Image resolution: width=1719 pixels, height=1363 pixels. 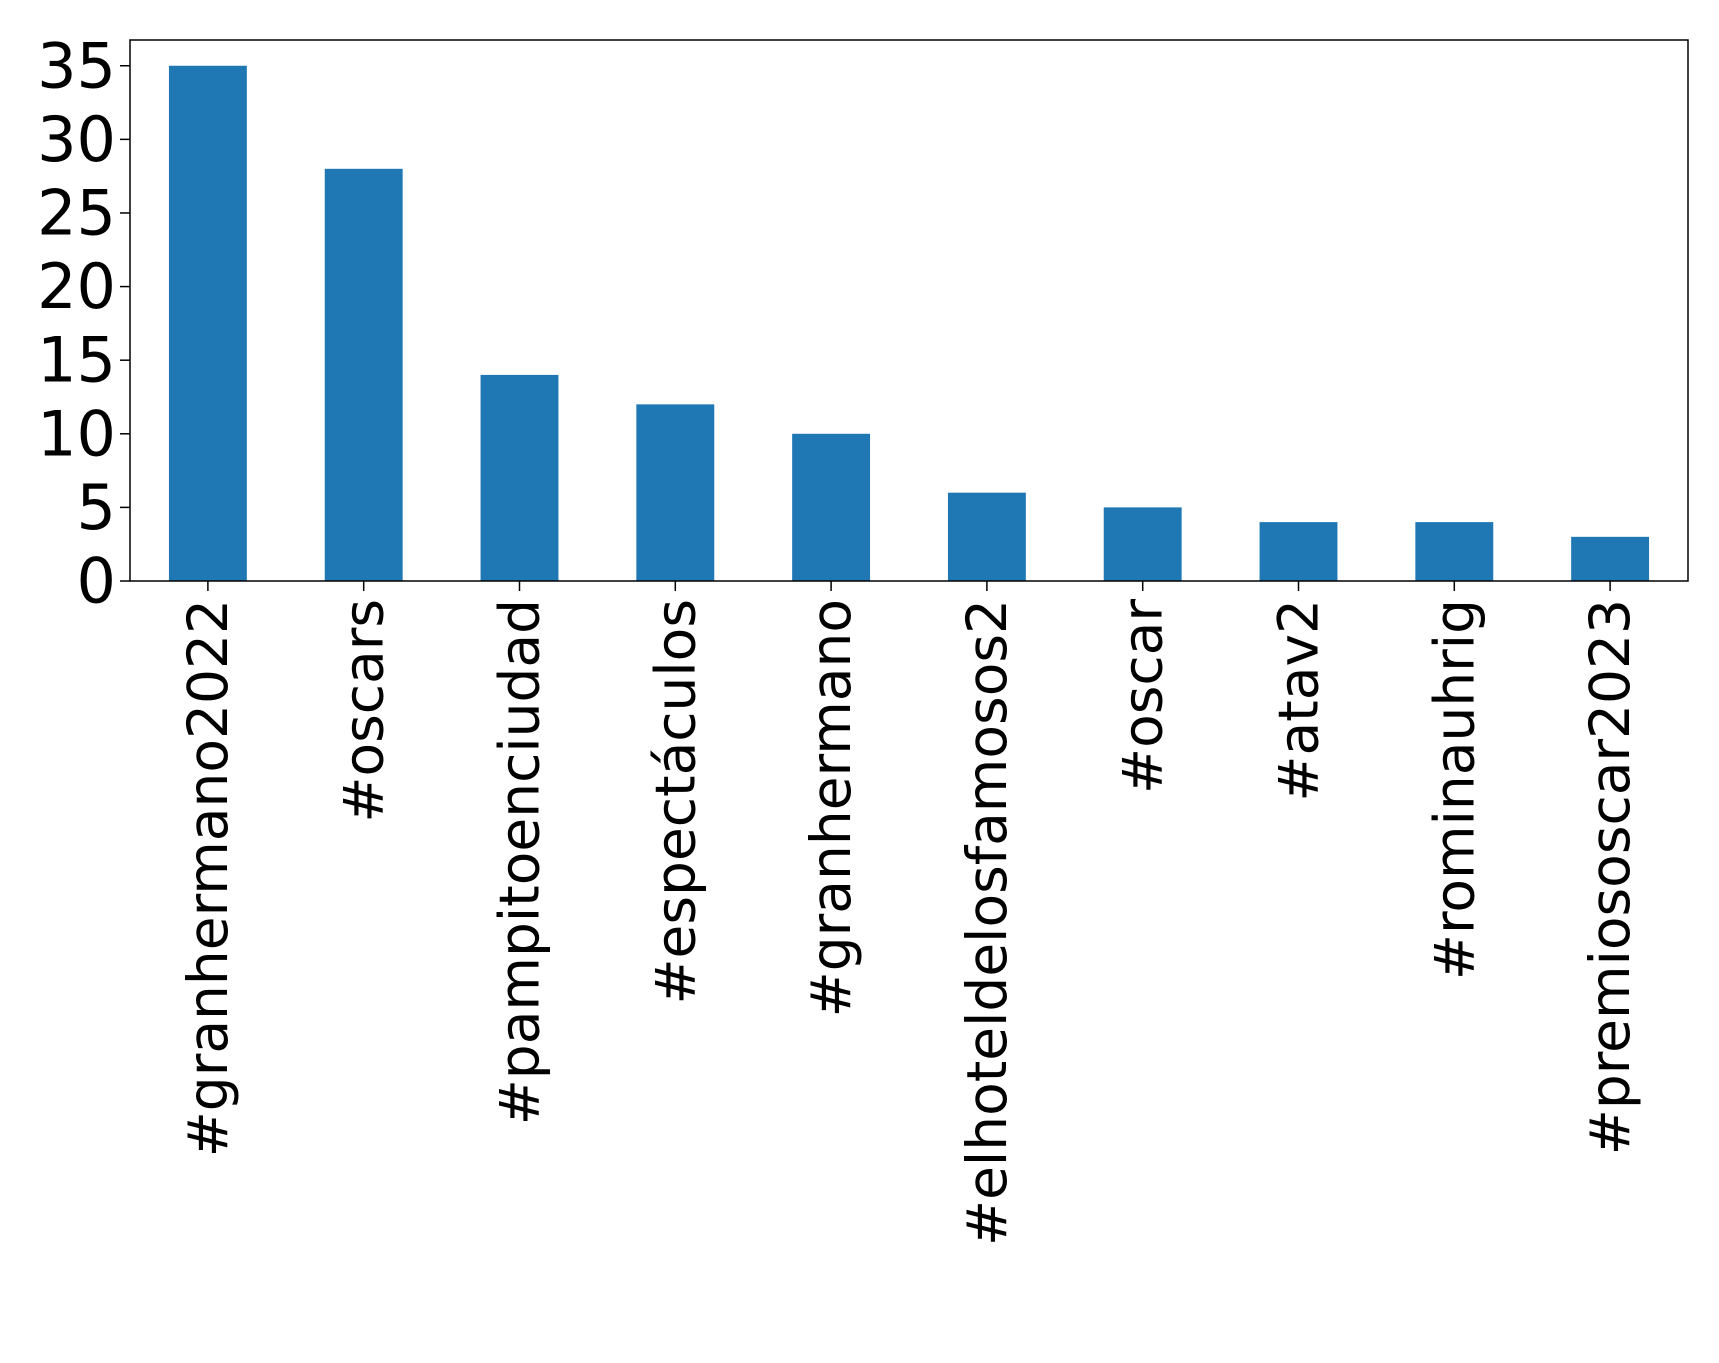 I want to click on y-tick-label-7: 35, so click(x=76, y=65).